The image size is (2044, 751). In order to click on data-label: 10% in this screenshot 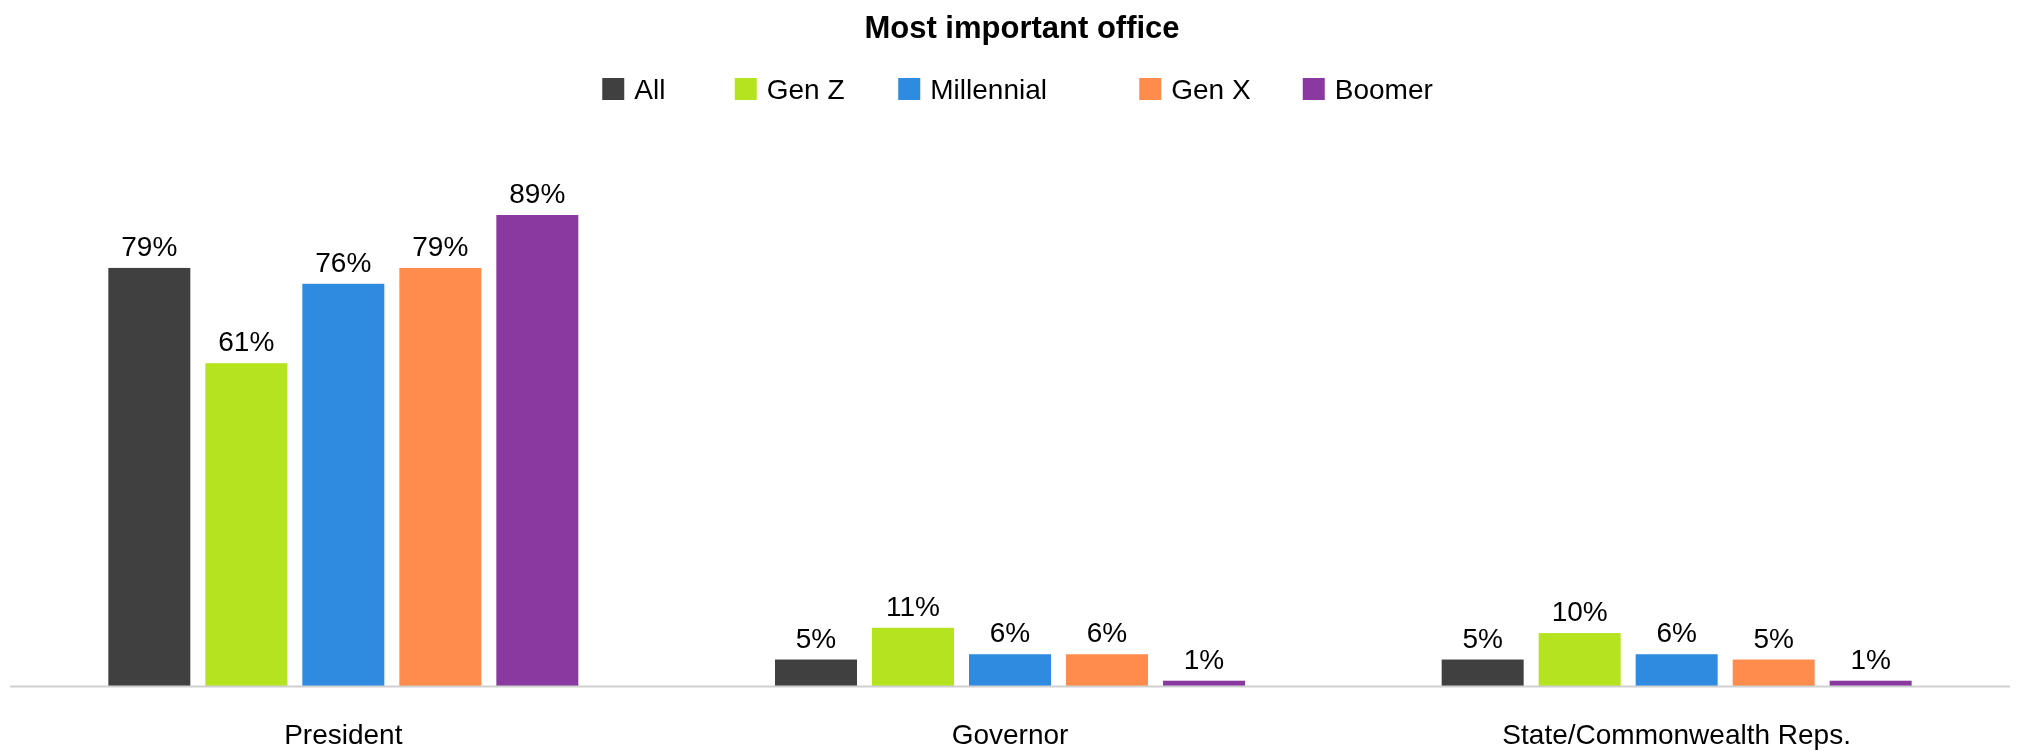, I will do `click(1579, 612)`.